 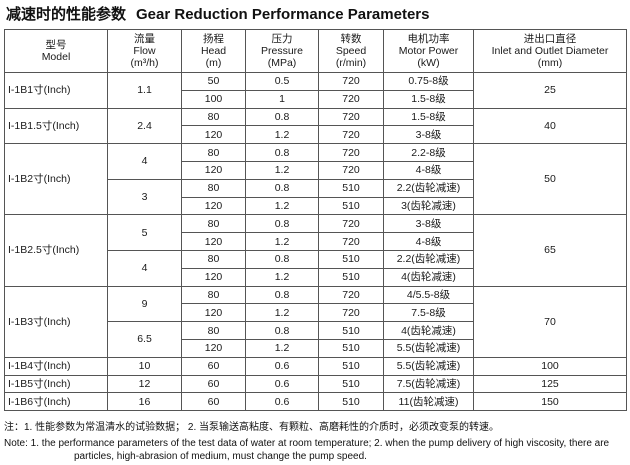 I want to click on head-cell: 50, so click(x=213, y=81).